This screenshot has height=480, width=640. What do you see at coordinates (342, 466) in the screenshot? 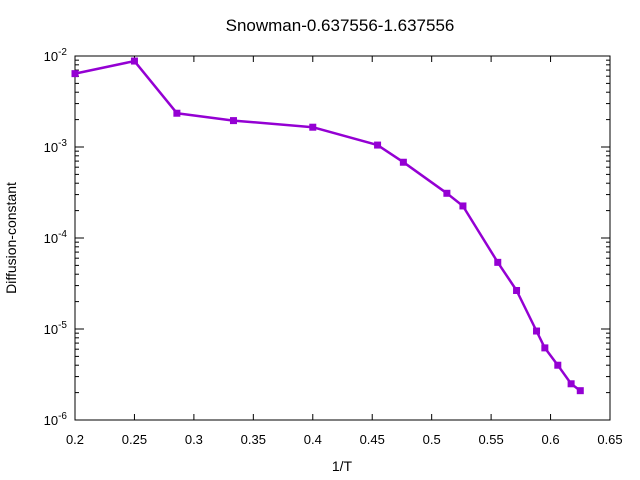
I see `x-axis-label: 1/T` at bounding box center [342, 466].